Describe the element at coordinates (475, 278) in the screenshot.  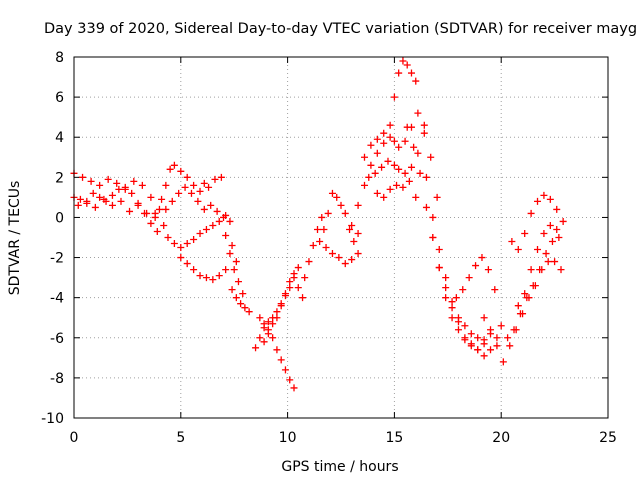
I see `series-arc23` at that location.